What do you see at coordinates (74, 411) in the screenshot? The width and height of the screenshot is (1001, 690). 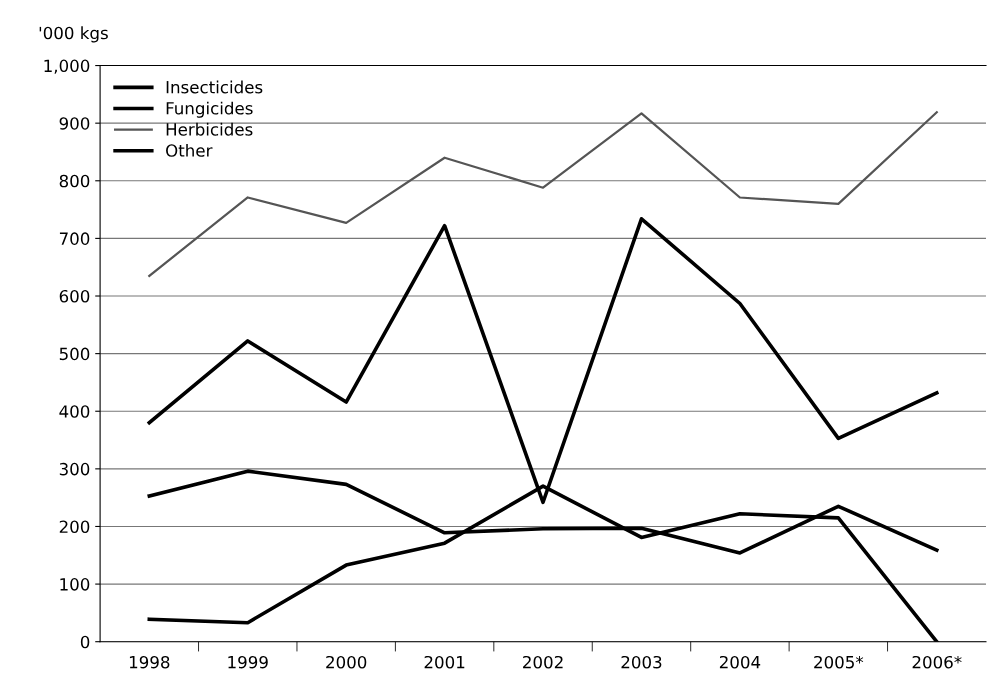 I see `y-tick-label: 400` at bounding box center [74, 411].